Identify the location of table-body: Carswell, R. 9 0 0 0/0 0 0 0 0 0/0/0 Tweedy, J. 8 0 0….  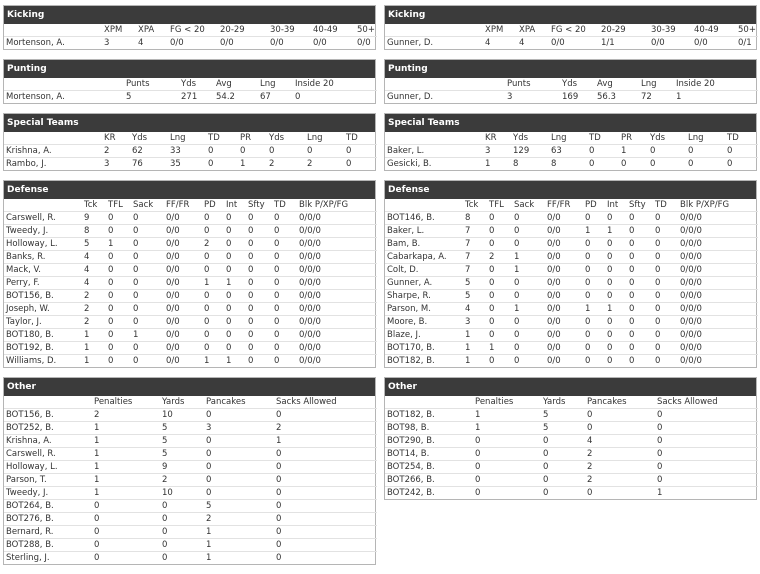
(190, 289).